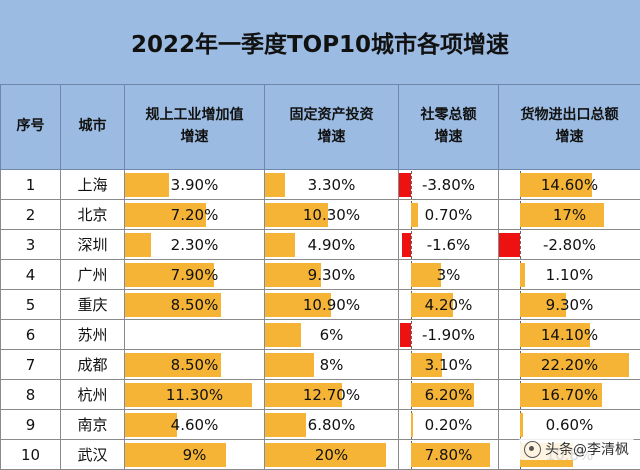  Describe the element at coordinates (587, 449) in the screenshot. I see `watermark-text: 头条@李清枫` at that location.